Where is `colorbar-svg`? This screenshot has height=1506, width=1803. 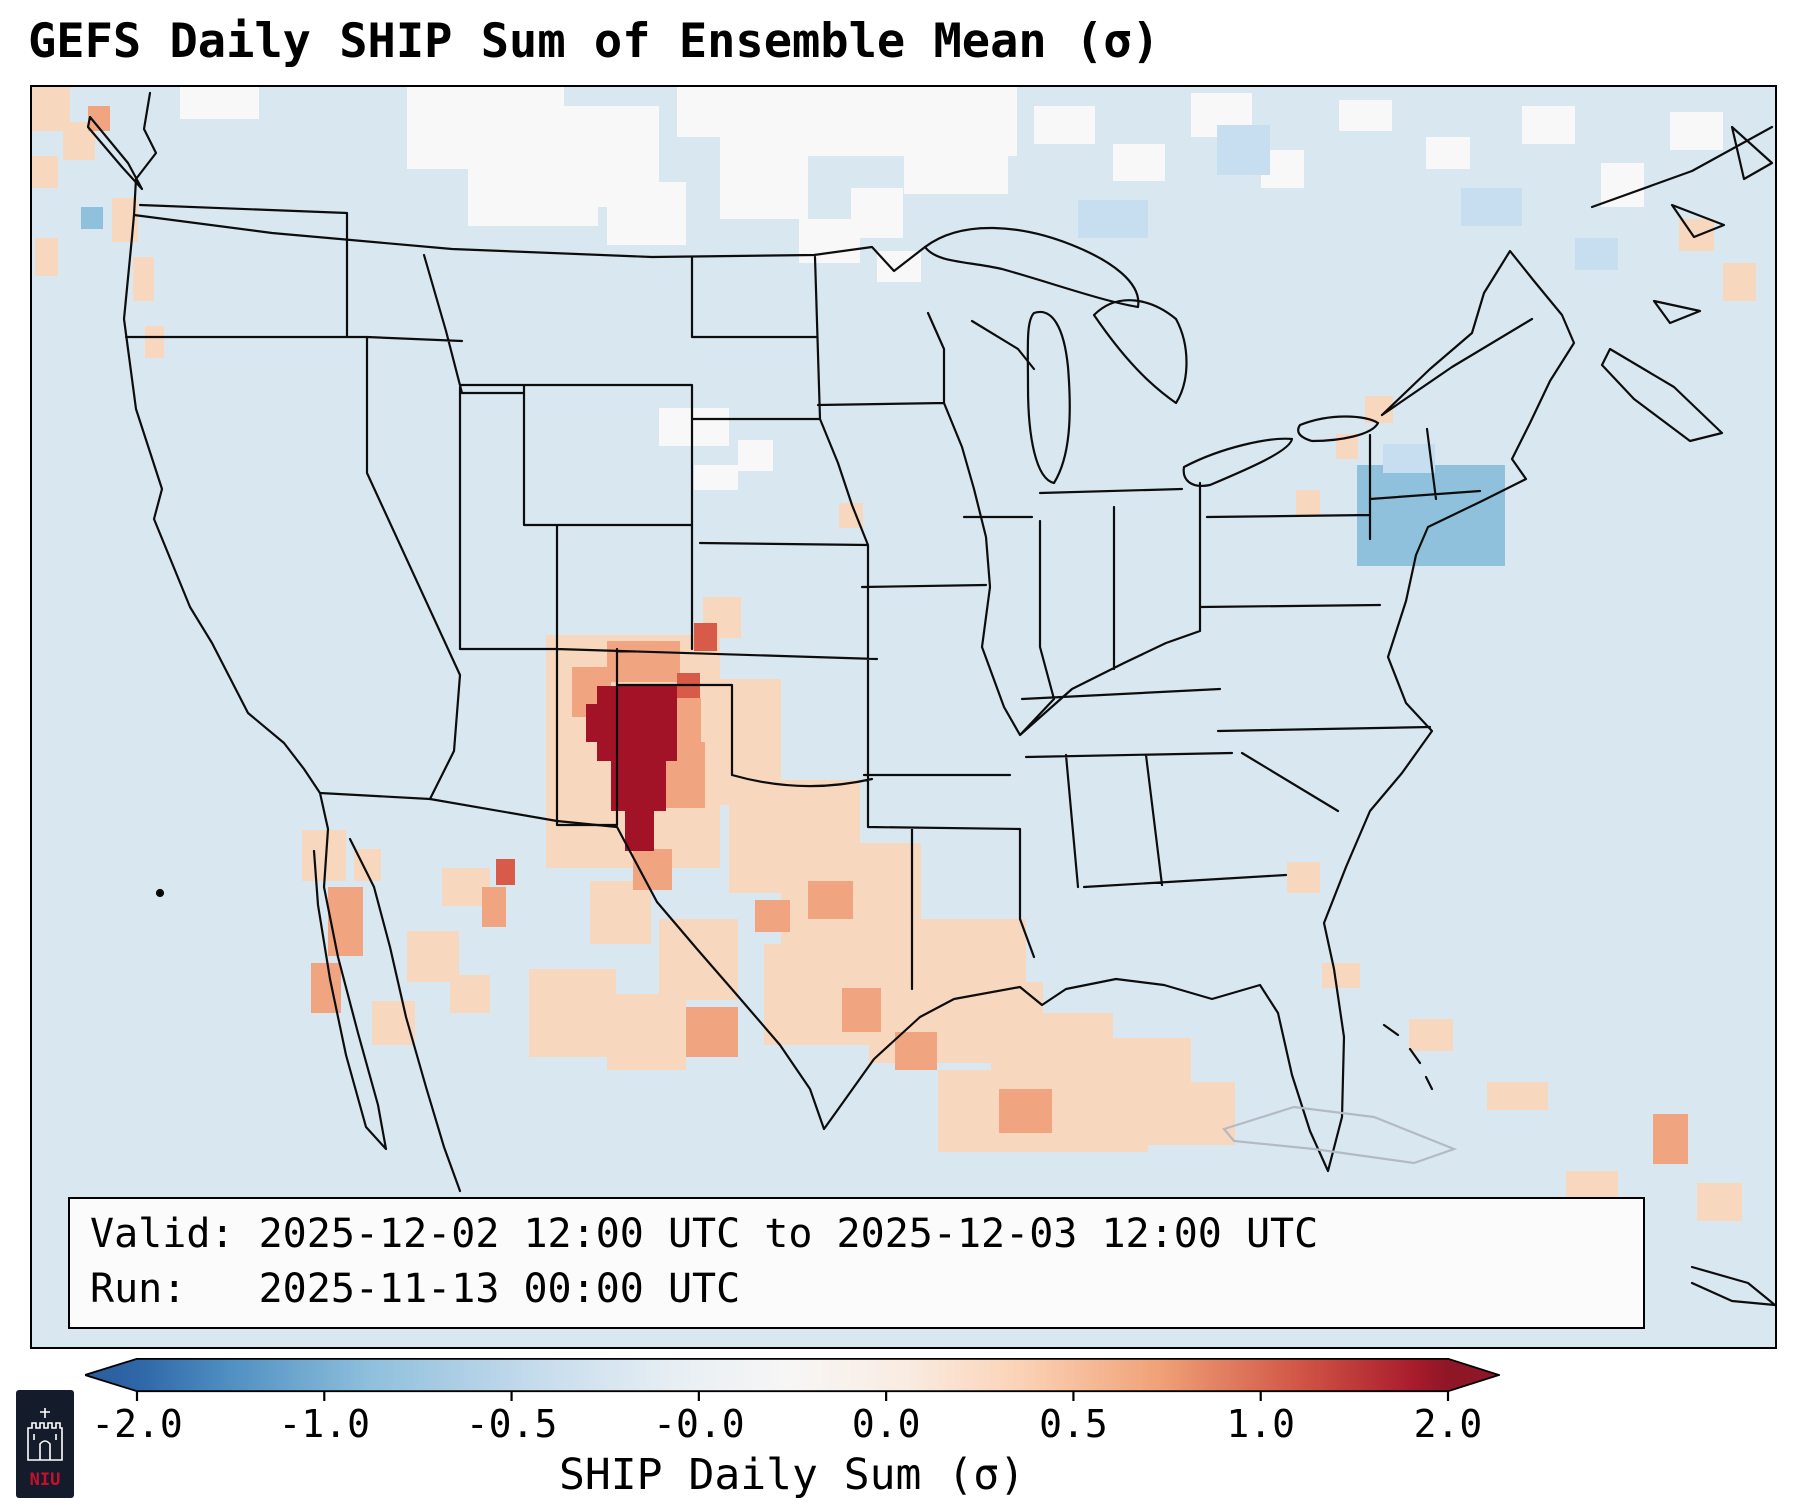
colorbar-svg is located at coordinates (791, 1379).